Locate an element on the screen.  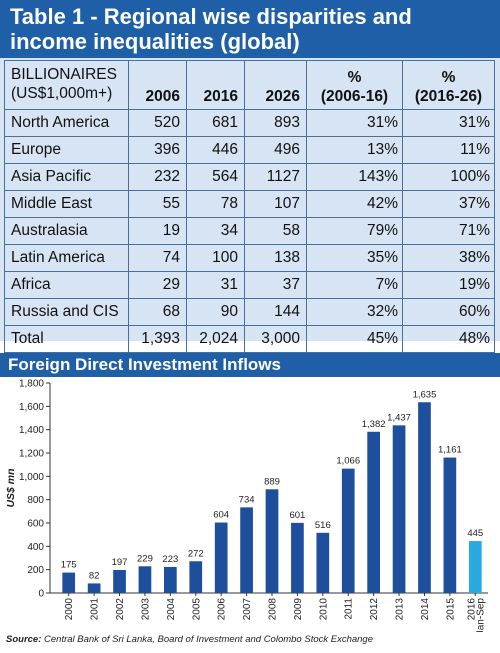
cell-2026: 107 is located at coordinates (275, 204).